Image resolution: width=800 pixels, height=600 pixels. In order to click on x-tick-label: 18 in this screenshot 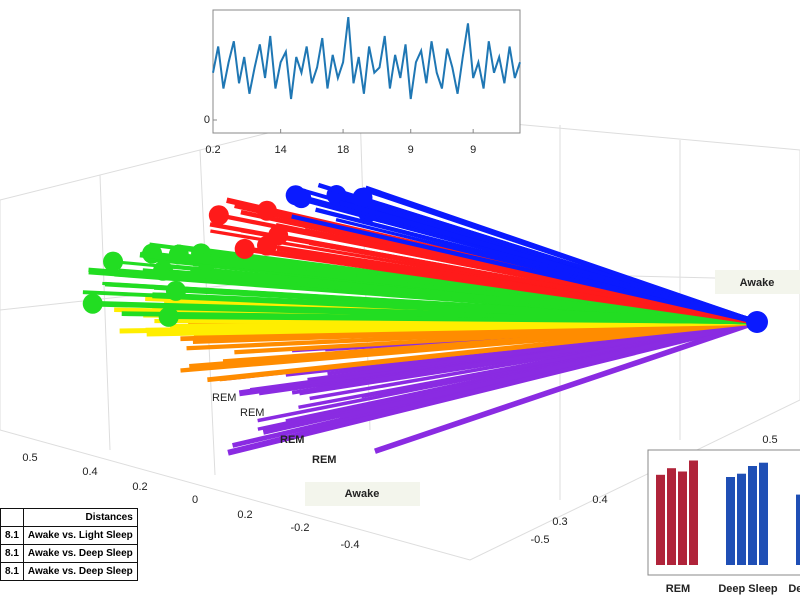, I will do `click(343, 150)`.